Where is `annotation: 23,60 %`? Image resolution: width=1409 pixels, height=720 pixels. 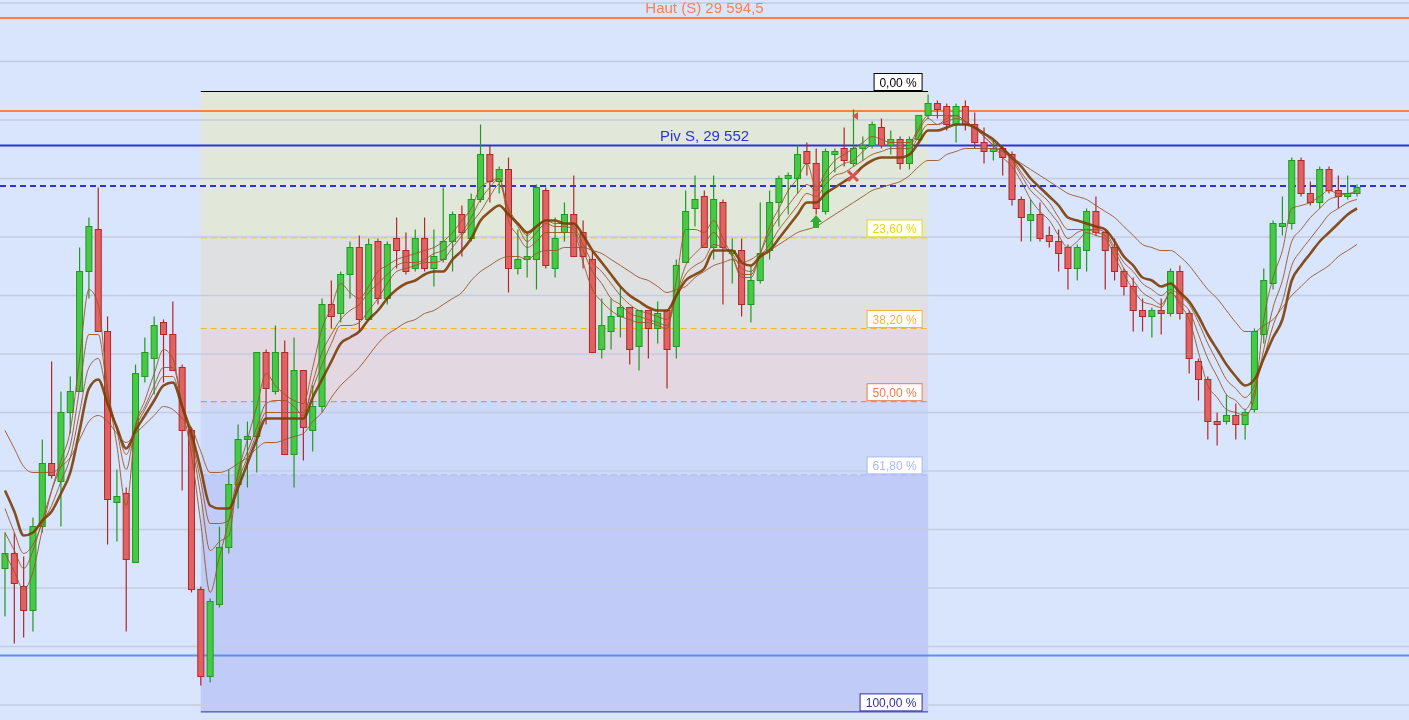 annotation: 23,60 % is located at coordinates (894, 228).